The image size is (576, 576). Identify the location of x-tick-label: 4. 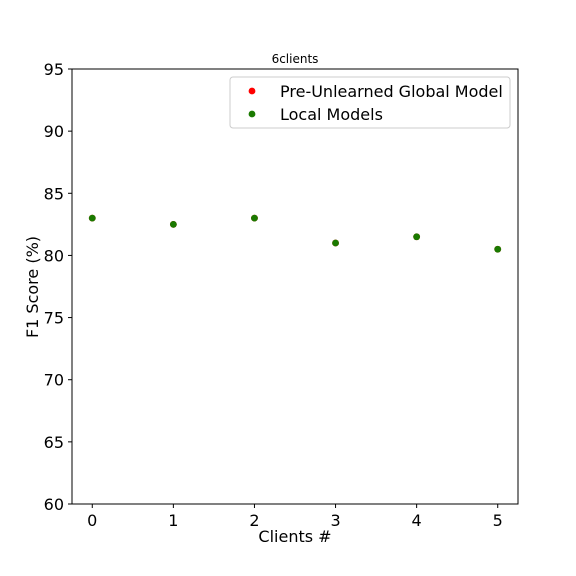
(417, 520).